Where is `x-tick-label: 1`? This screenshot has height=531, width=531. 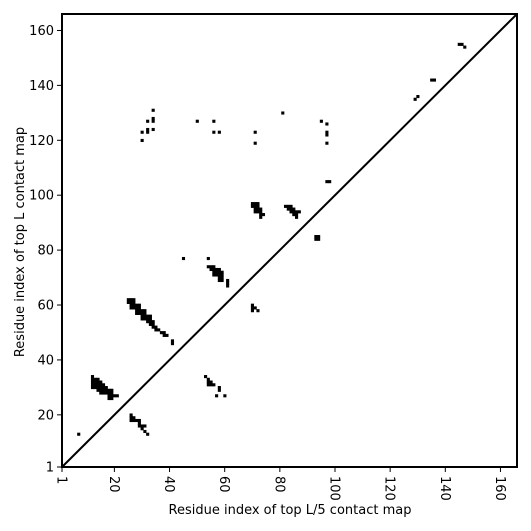 x-tick-label: 1 is located at coordinates (61, 480).